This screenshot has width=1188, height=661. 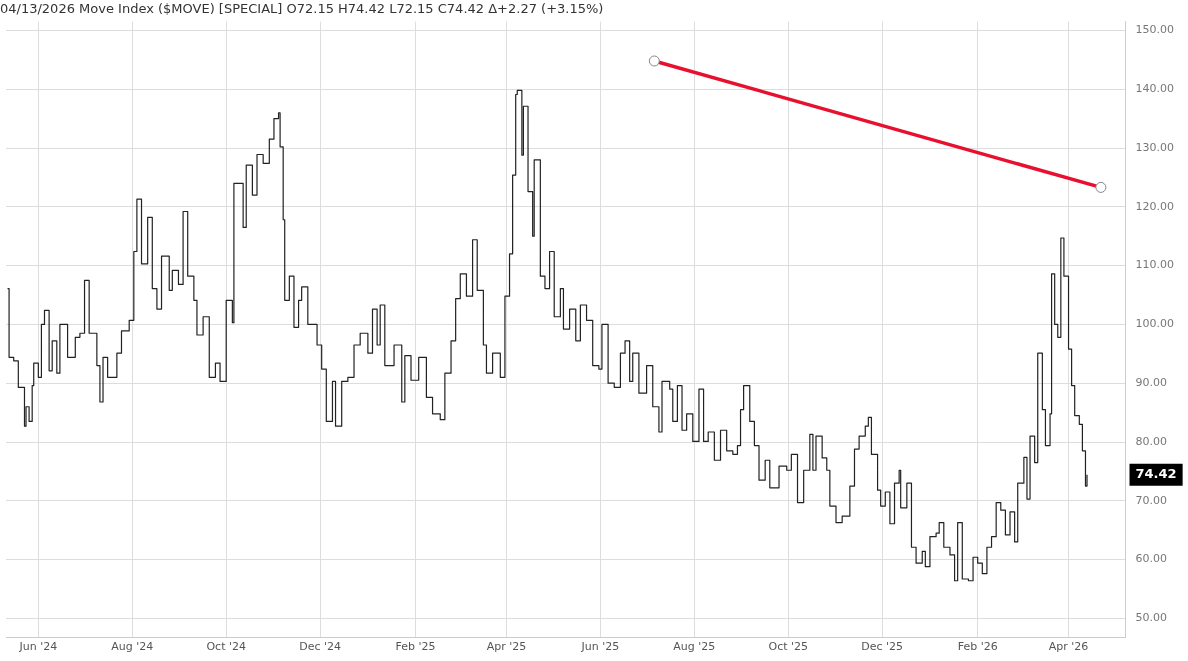 I want to click on y-tick-label: 150.00, so click(x=1155, y=30).